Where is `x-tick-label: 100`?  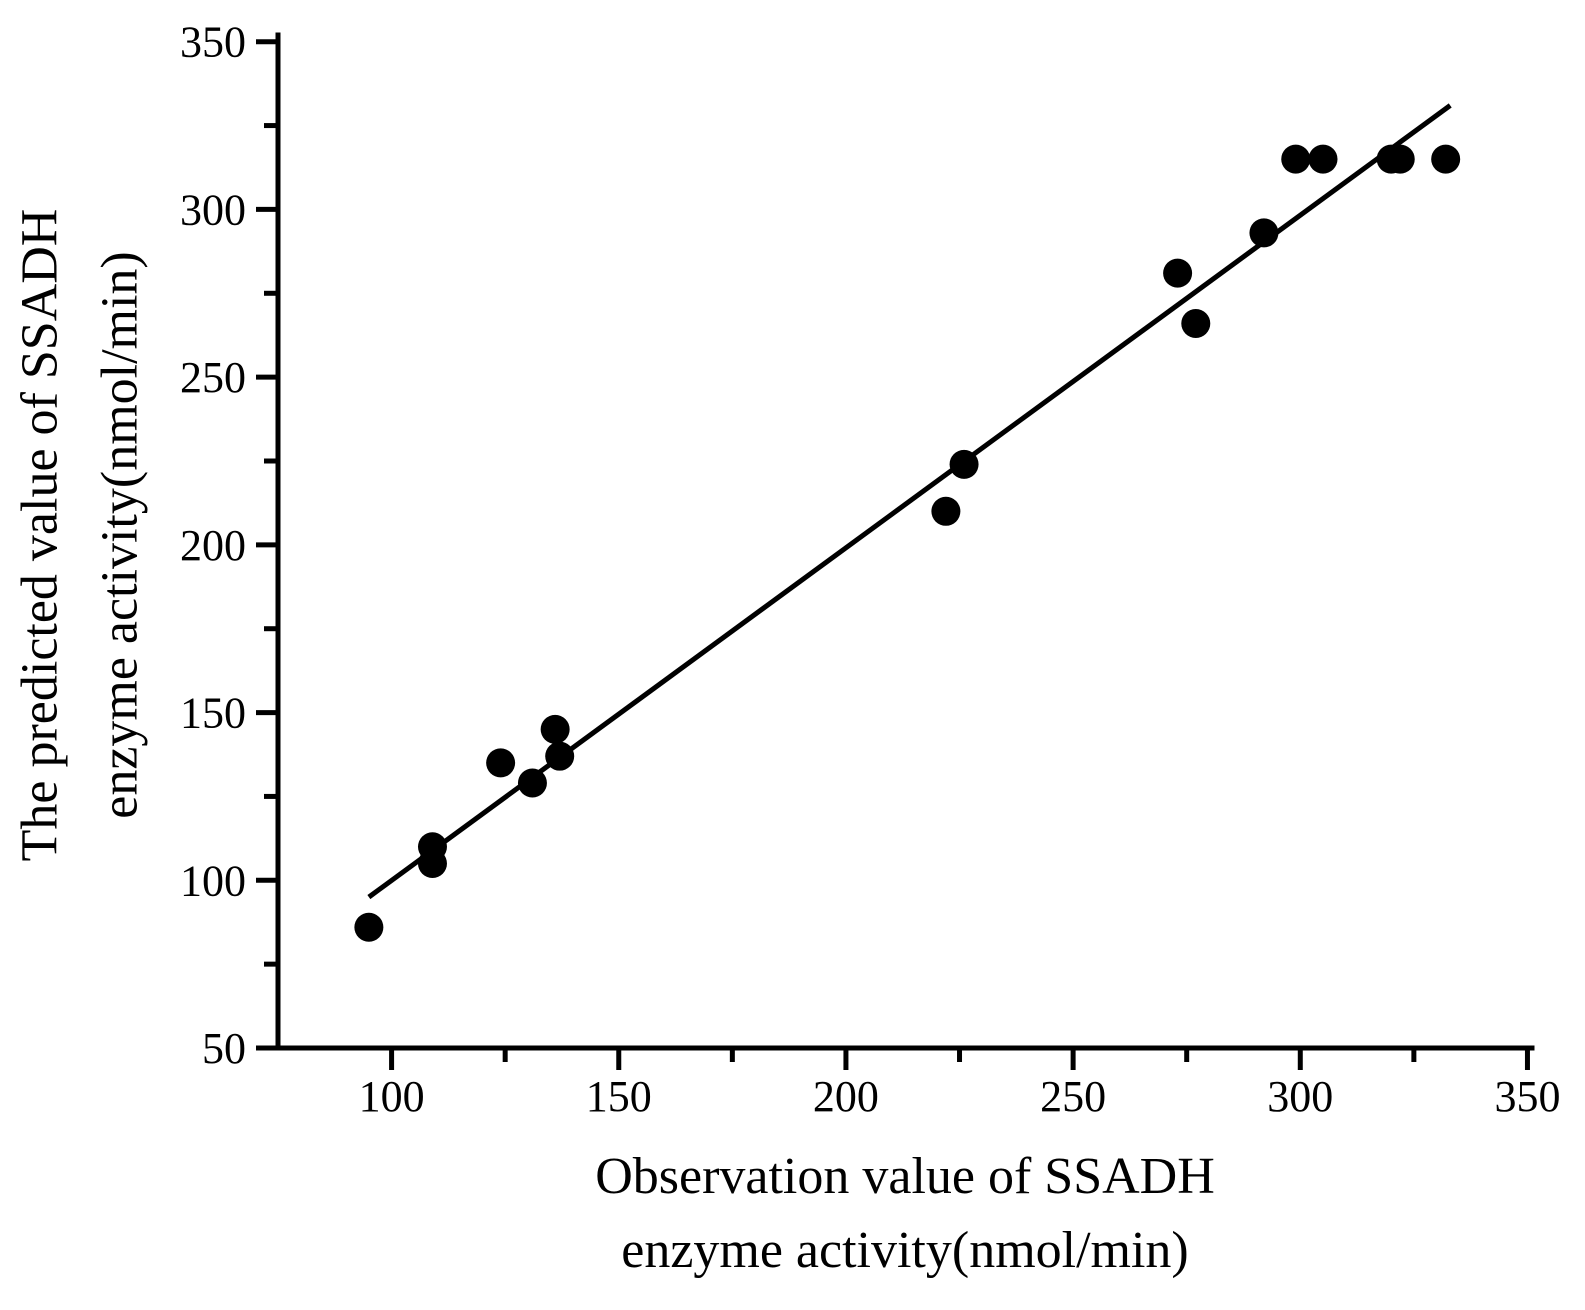
x-tick-label: 100 is located at coordinates (392, 1096).